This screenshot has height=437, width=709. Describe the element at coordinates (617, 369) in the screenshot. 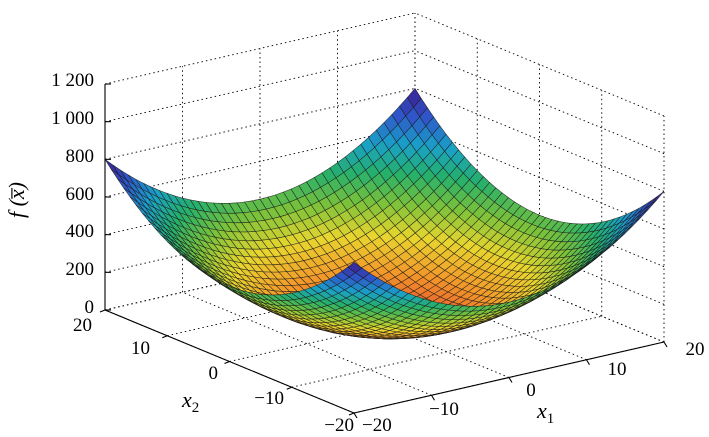

I see `x1-tick-10: 10` at that location.